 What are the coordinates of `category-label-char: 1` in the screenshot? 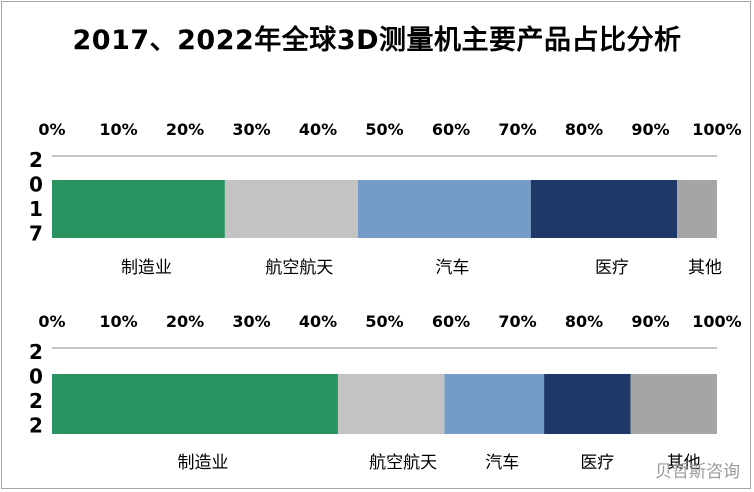 It's located at (36, 209).